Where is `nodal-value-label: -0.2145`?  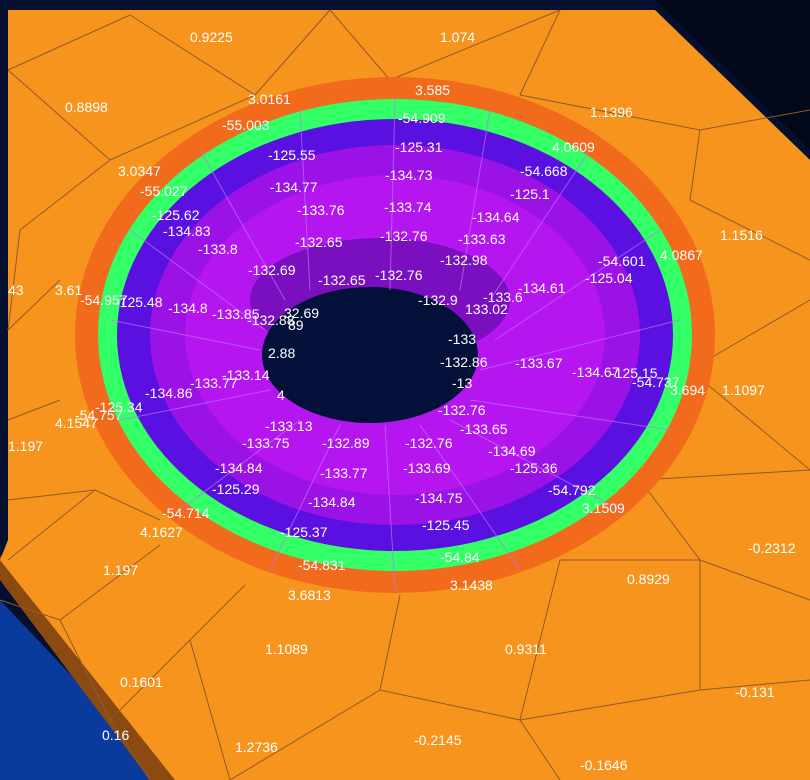 nodal-value-label: -0.2145 is located at coordinates (438, 740).